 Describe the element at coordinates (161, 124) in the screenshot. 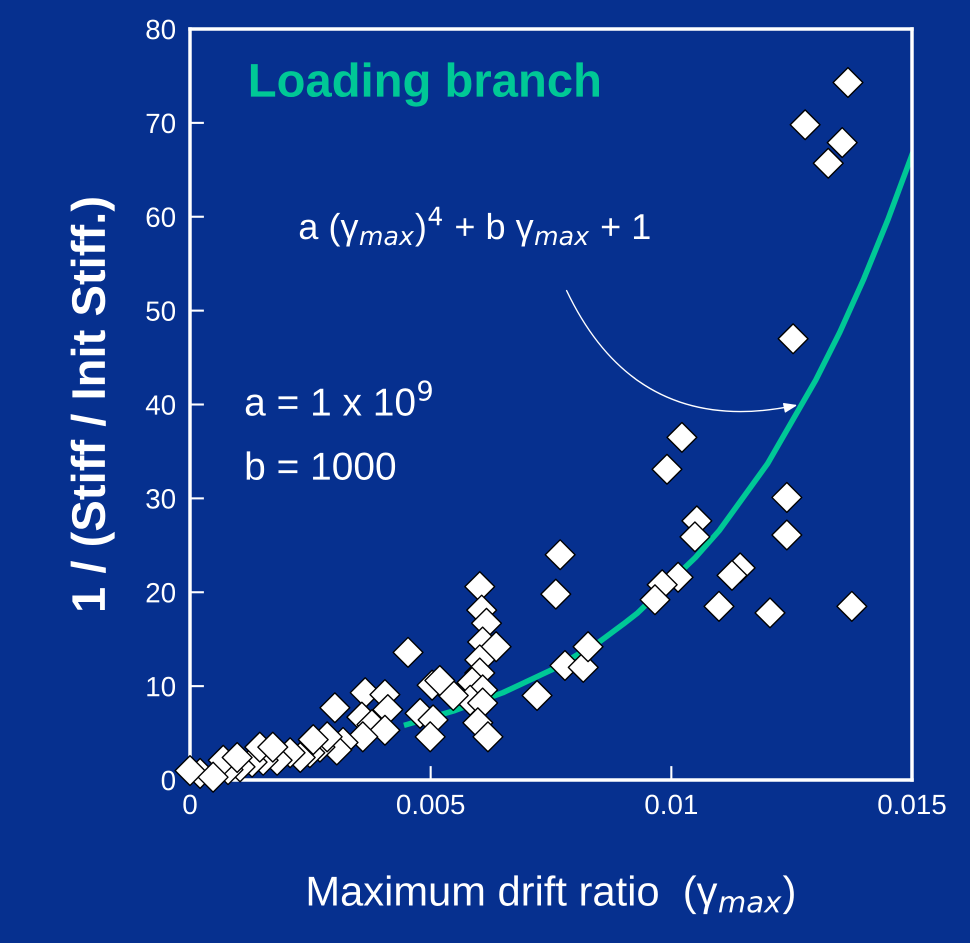

I see `y-tick-label: 70` at that location.